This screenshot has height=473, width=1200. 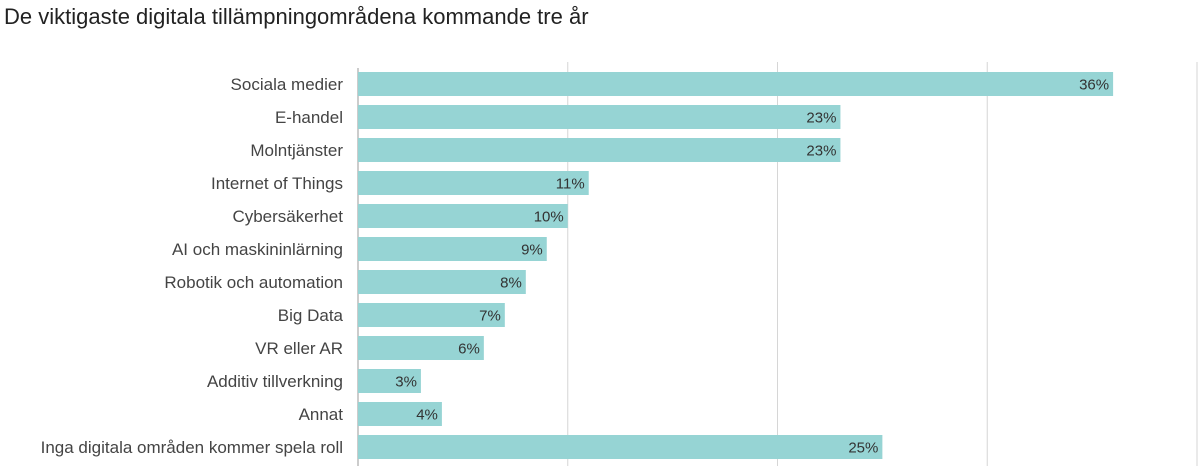 What do you see at coordinates (406, 382) in the screenshot?
I see `value-label: 3%` at bounding box center [406, 382].